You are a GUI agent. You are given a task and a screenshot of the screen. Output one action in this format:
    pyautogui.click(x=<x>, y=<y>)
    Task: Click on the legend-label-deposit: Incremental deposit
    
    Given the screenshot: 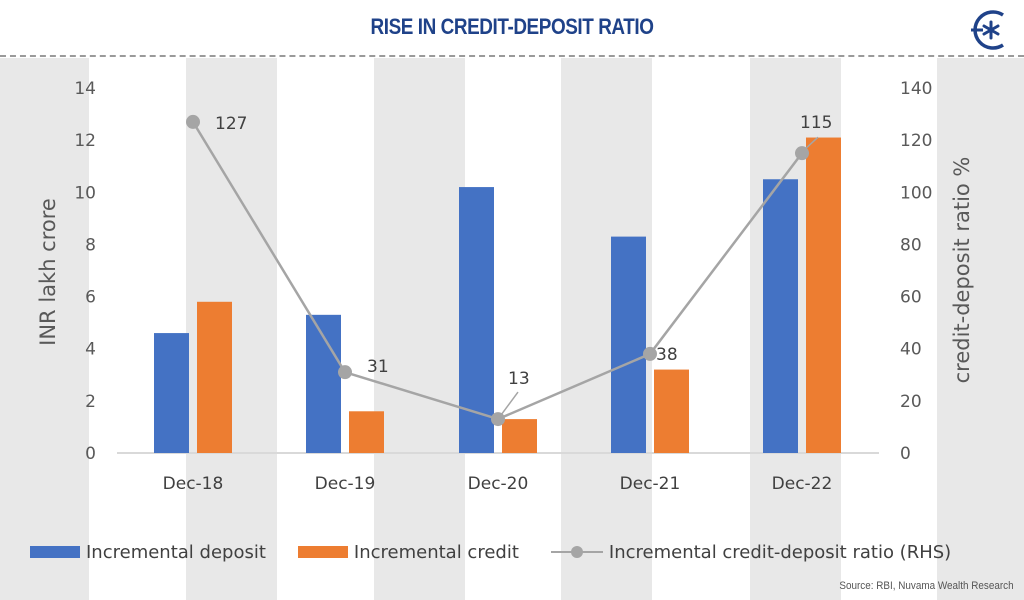 What is the action you would take?
    pyautogui.click(x=176, y=552)
    